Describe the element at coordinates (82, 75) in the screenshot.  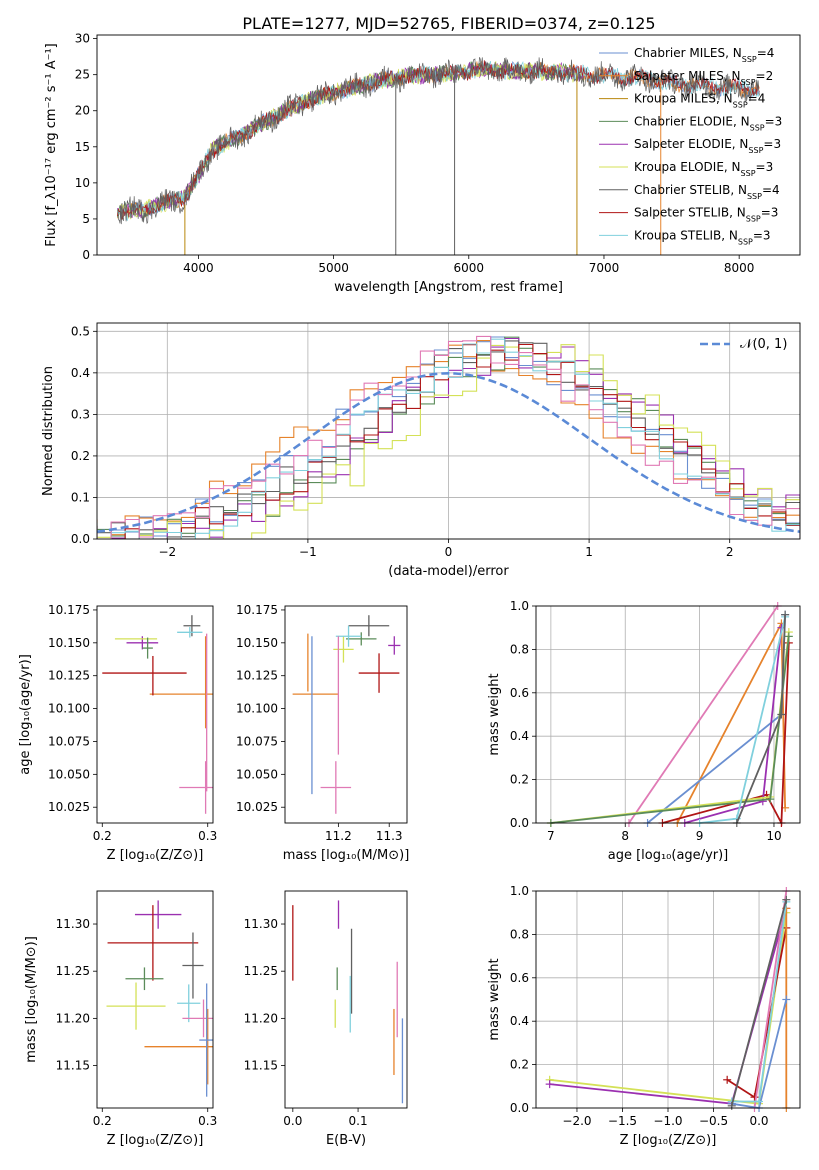
I see `y-tick-label: 25` at that location.